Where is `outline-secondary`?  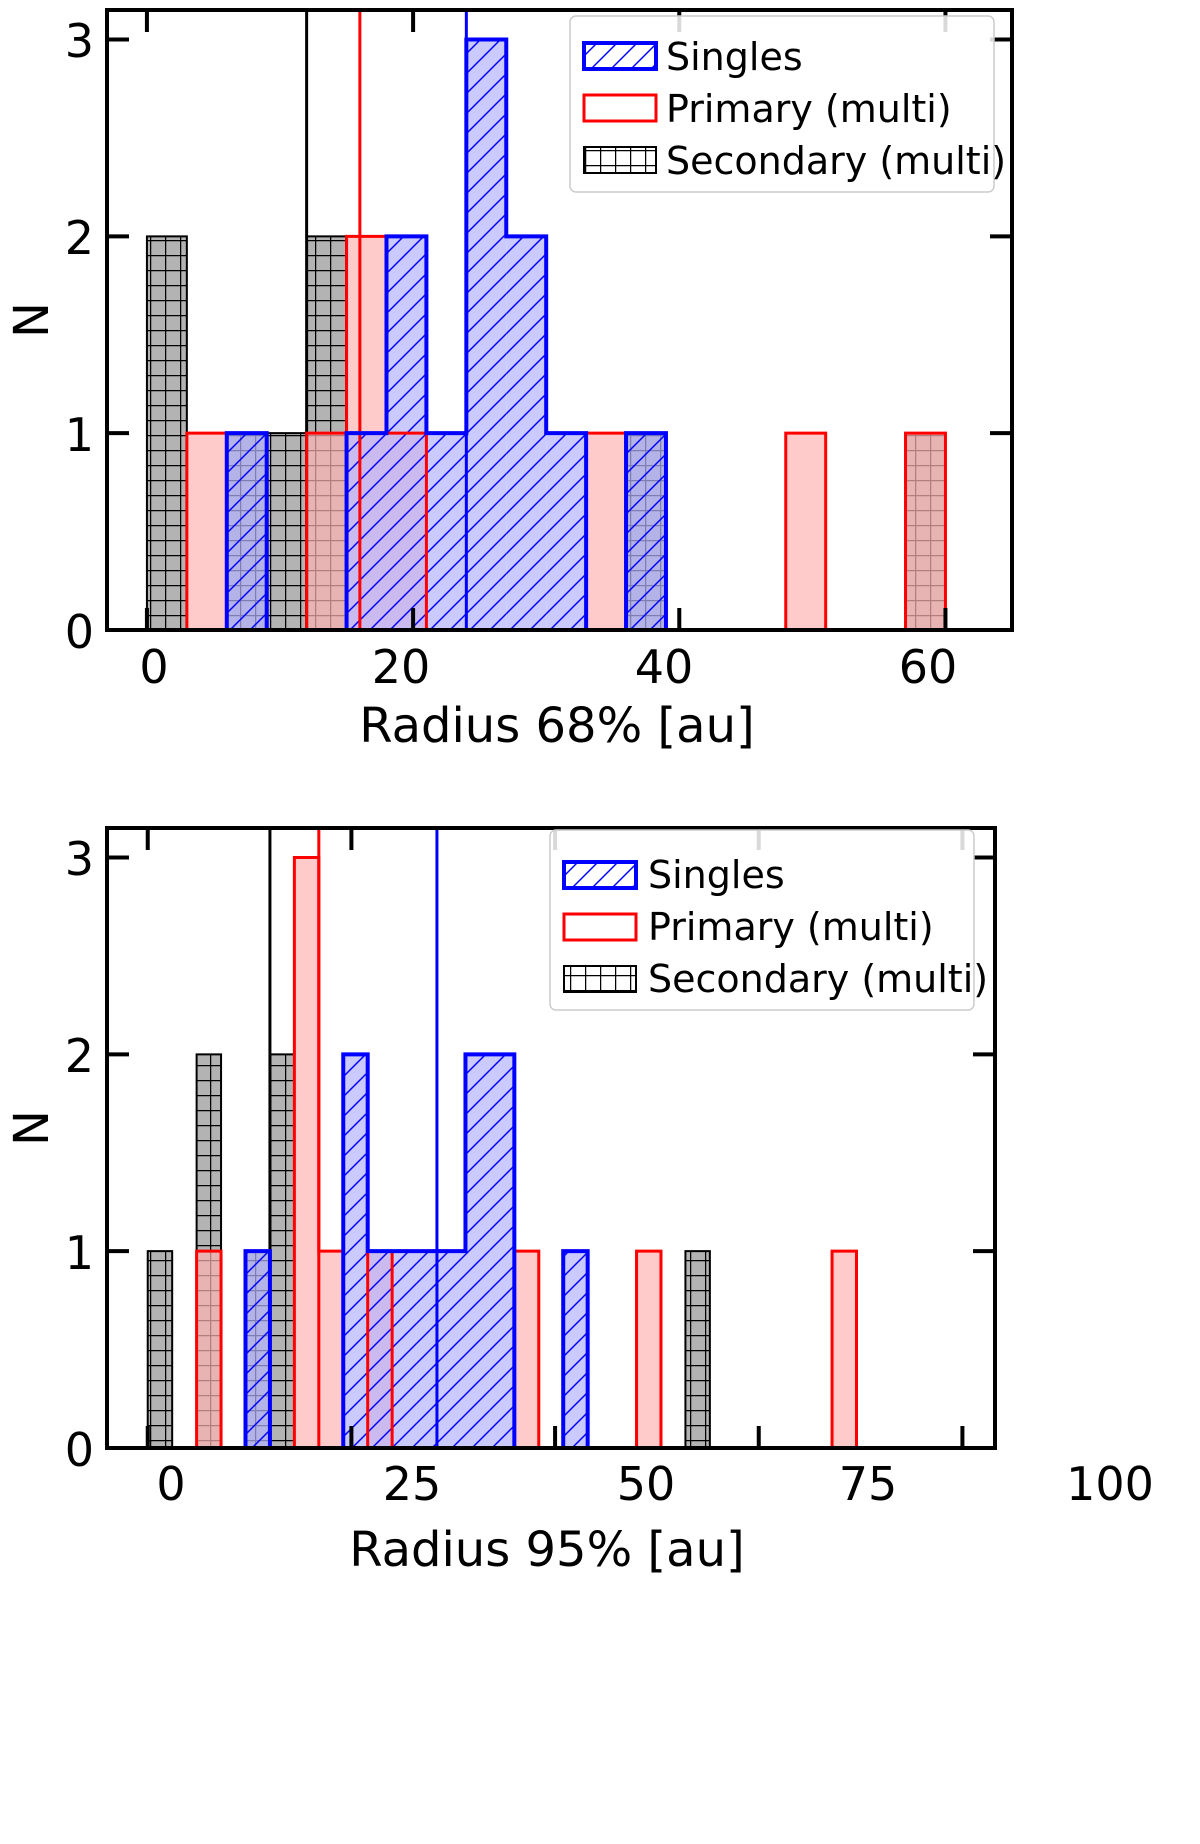
outline-secondary is located at coordinates (428, 1250).